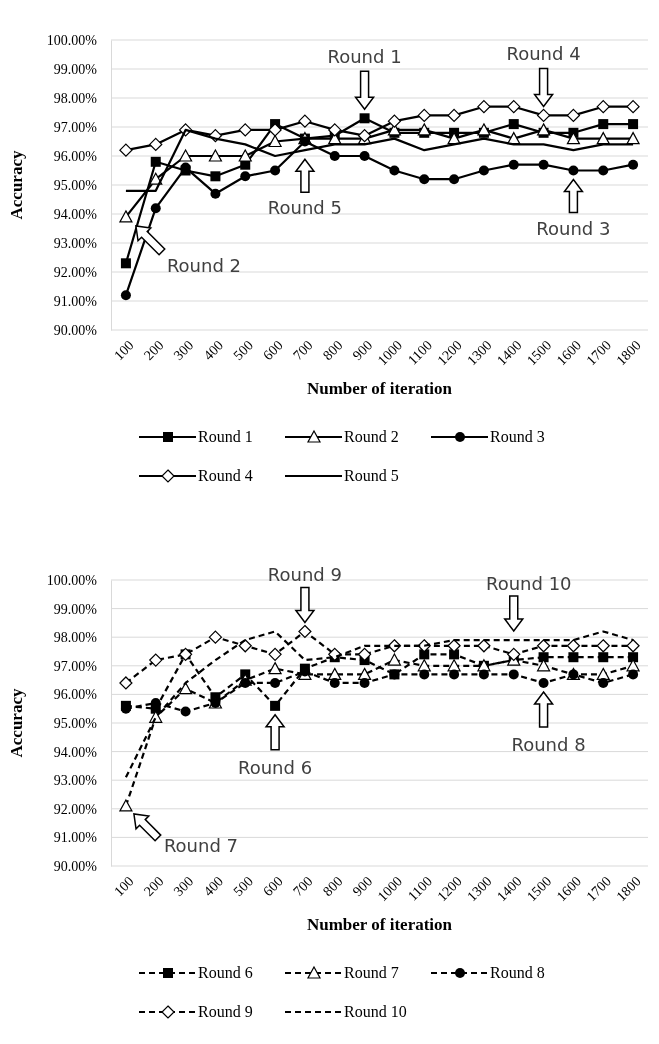 This screenshot has height=1044, width=659. What do you see at coordinates (225, 972) in the screenshot?
I see `legend-label: Round 6` at bounding box center [225, 972].